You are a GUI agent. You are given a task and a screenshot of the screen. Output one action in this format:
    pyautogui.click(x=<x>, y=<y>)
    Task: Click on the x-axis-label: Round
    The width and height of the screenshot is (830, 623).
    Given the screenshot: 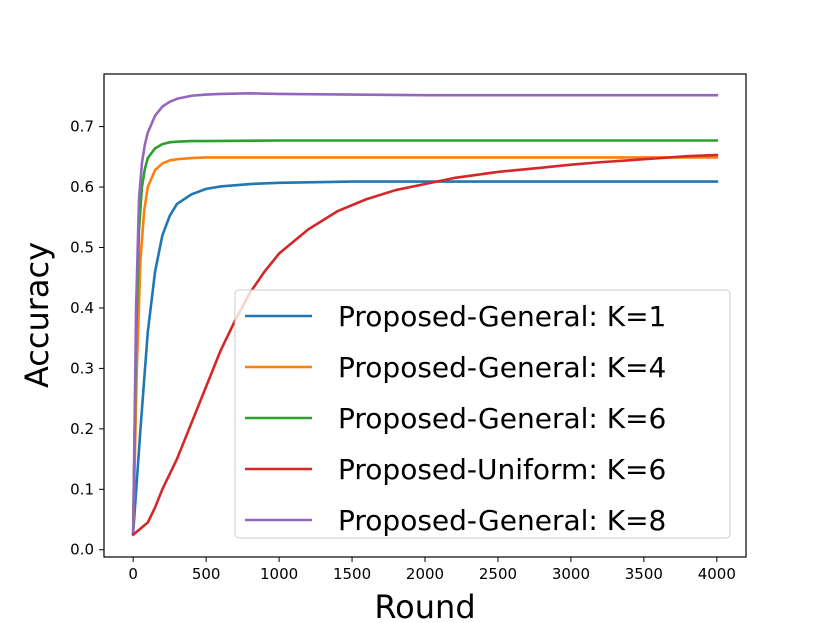 What is the action you would take?
    pyautogui.click(x=424, y=605)
    